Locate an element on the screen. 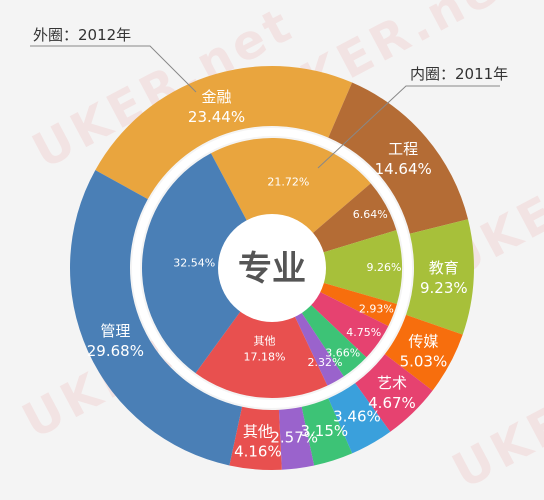 This screenshot has width=544, height=500. inner-slice-value: 21.72% is located at coordinates (288, 182).